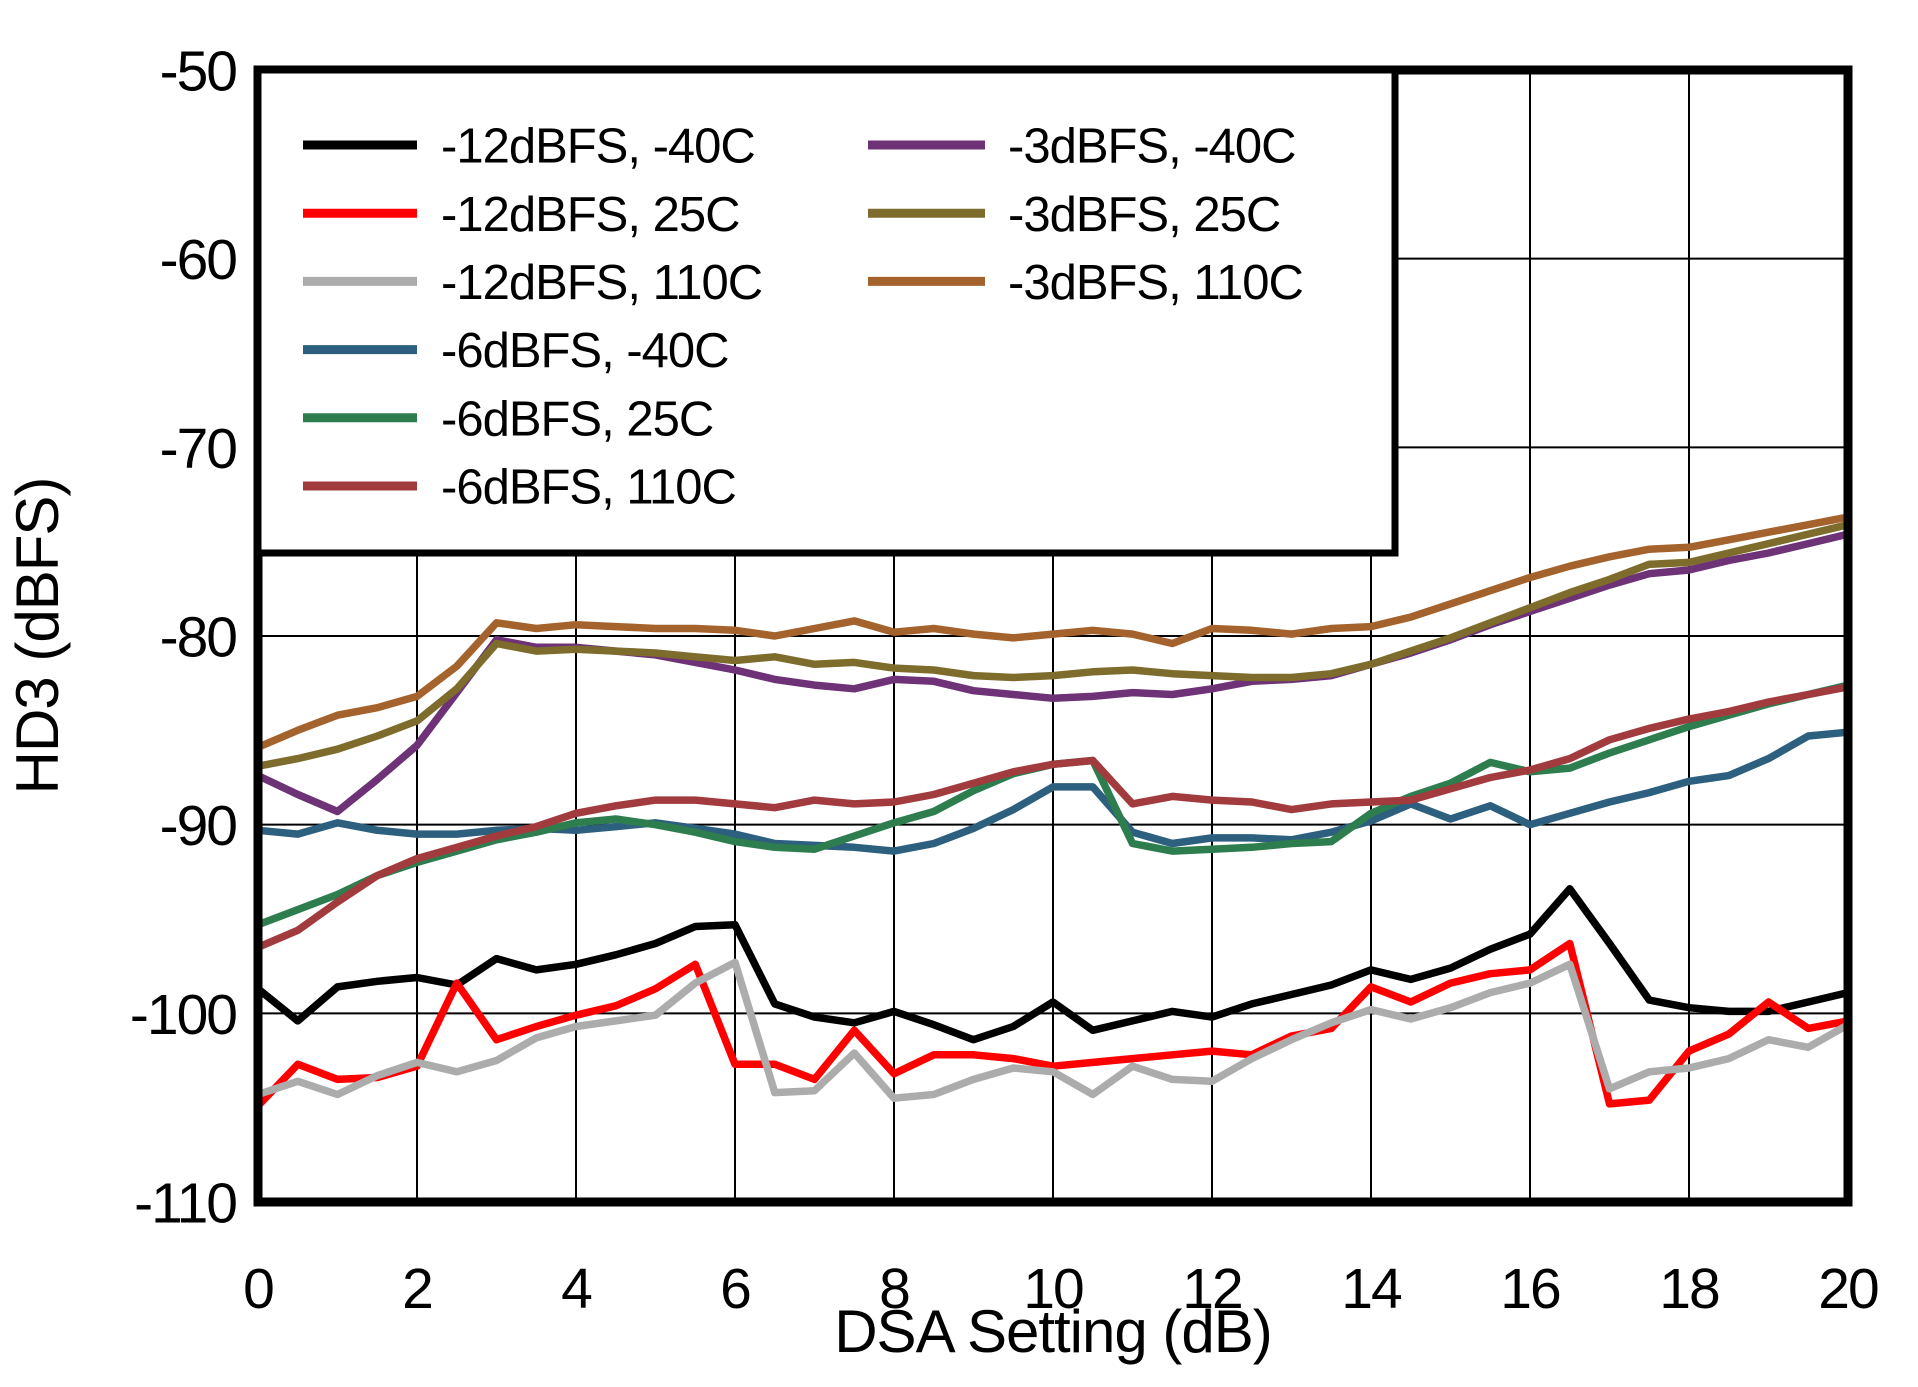 This screenshot has height=1387, width=1918. I want to click on x-tick-label-6: 6, so click(735, 1289).